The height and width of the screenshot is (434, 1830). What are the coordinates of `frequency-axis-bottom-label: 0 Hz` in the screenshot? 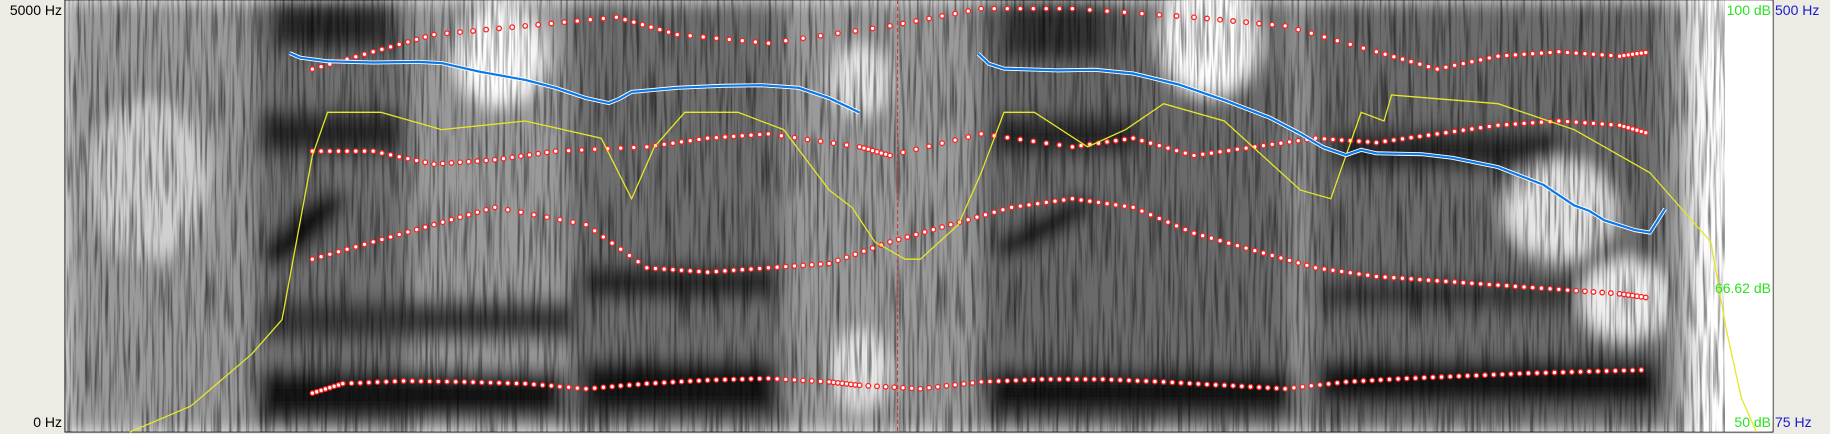 It's located at (47, 422).